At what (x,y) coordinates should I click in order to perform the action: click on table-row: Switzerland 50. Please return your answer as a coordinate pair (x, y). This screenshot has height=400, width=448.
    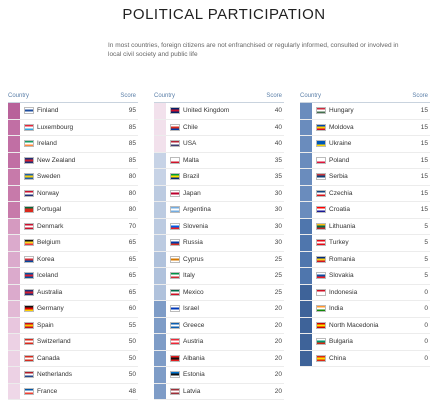
    Looking at the image, I should click on (73, 342).